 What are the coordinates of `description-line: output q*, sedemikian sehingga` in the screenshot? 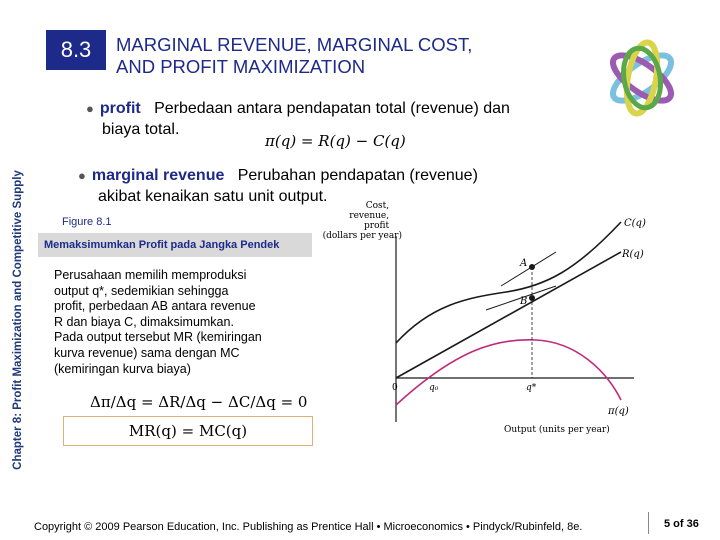 It's located at (141, 290).